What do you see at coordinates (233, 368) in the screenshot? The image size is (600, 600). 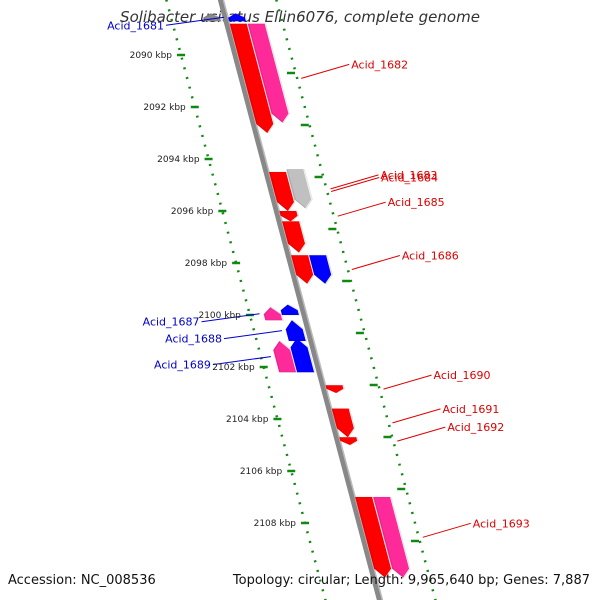 I see `tick-label: 2102 kbp` at bounding box center [233, 368].